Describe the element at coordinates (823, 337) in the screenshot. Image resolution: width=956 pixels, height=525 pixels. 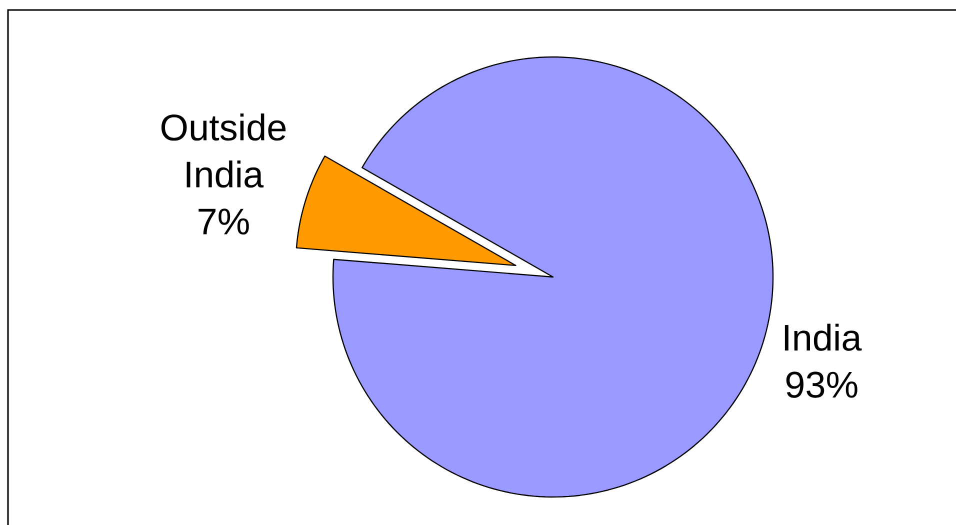
I see `slice-label: India` at that location.